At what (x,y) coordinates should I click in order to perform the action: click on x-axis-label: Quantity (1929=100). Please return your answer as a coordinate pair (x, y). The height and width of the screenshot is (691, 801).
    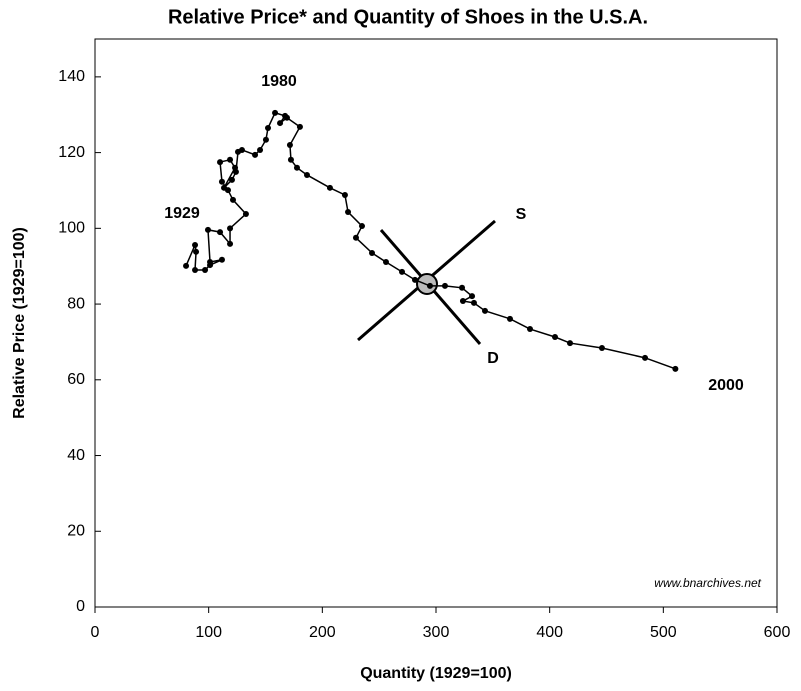
    Looking at the image, I should click on (436, 673).